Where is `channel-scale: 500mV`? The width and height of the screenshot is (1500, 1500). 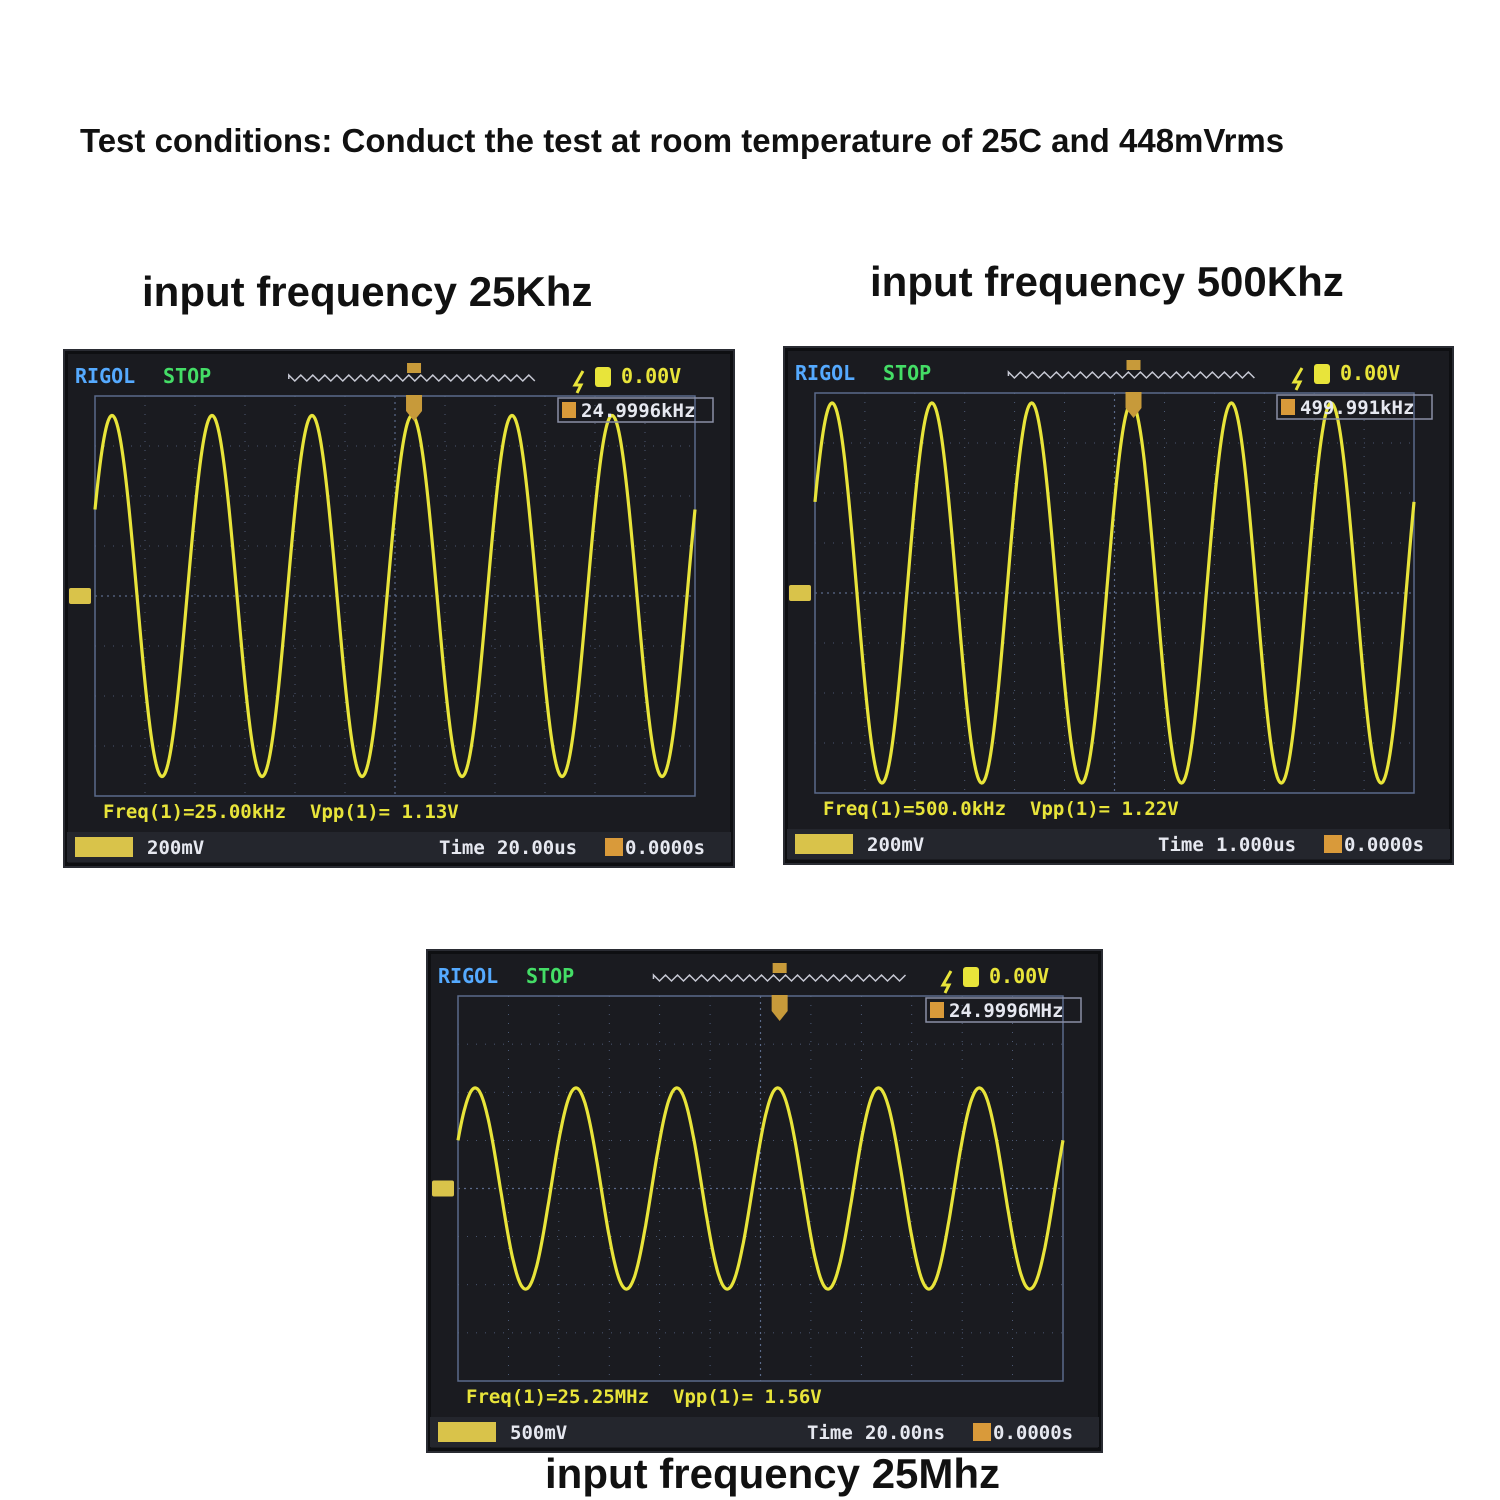
channel-scale: 500mV is located at coordinates (538, 1433).